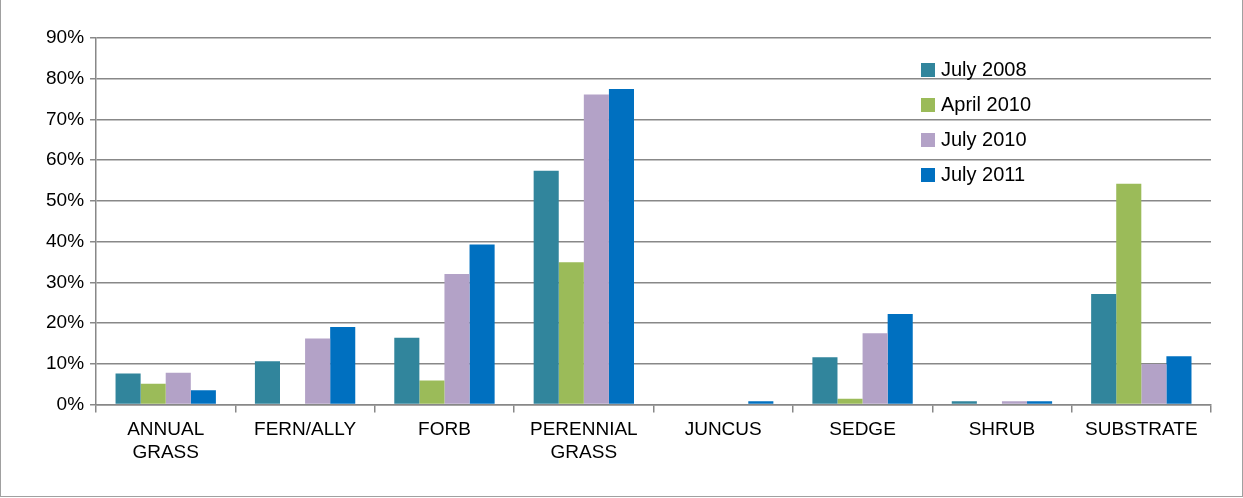 The width and height of the screenshot is (1243, 498). What do you see at coordinates (65, 240) in the screenshot?
I see `y-tick-label: 40%` at bounding box center [65, 240].